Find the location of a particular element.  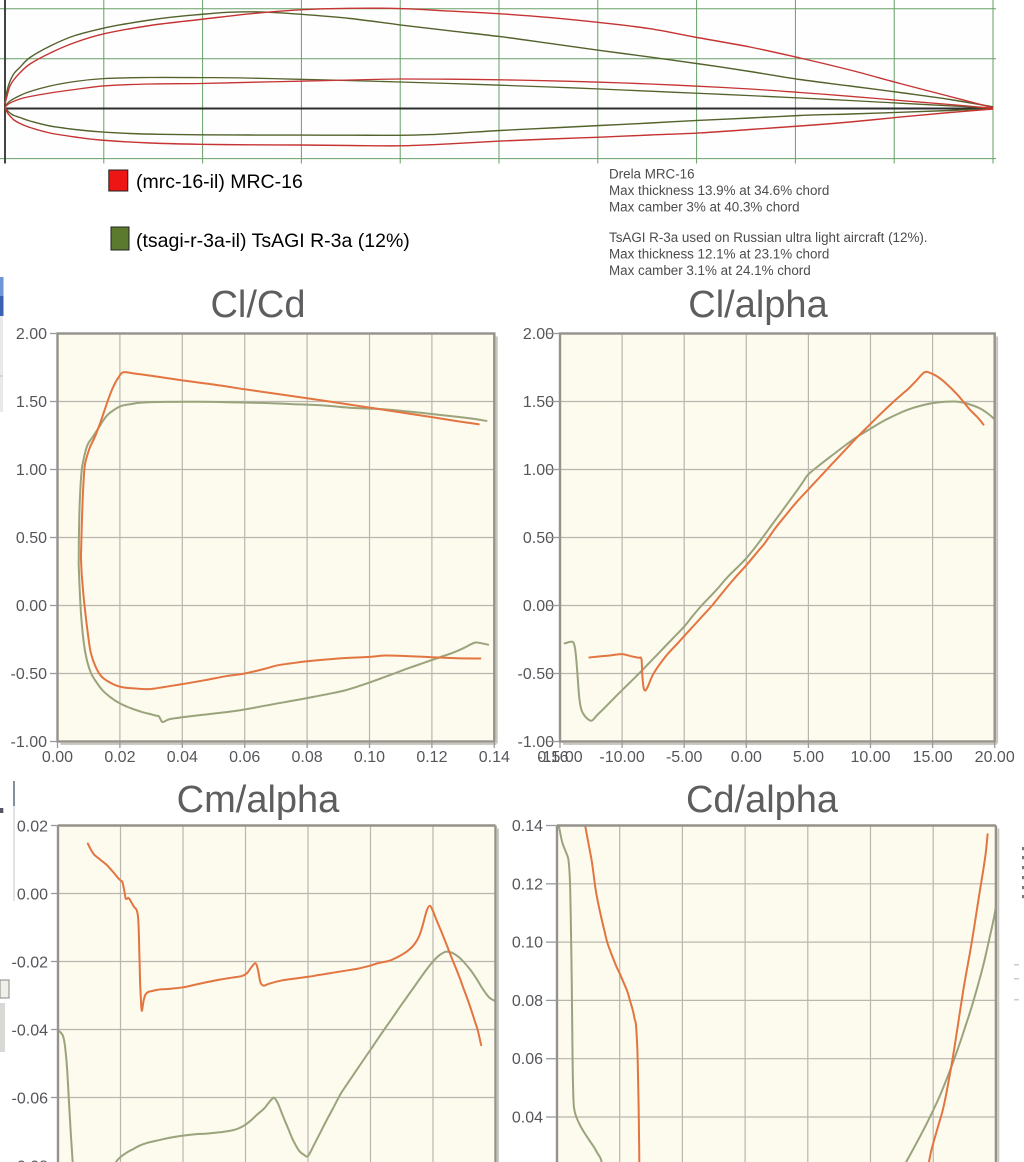

svg-text: Cd/alpha is located at coordinates (762, 800).